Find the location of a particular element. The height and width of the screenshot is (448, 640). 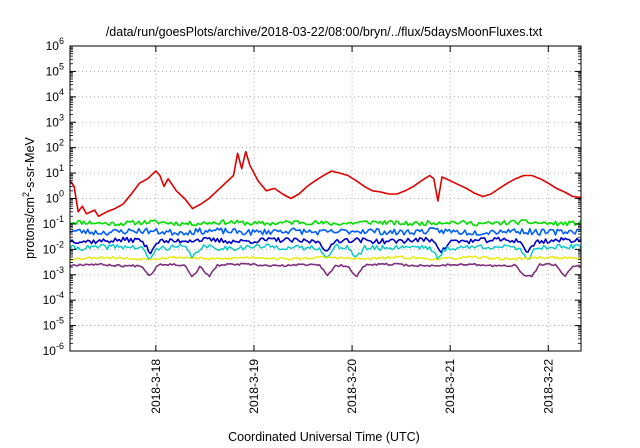

x-tick-label: 2018-3-22 is located at coordinates (548, 386).